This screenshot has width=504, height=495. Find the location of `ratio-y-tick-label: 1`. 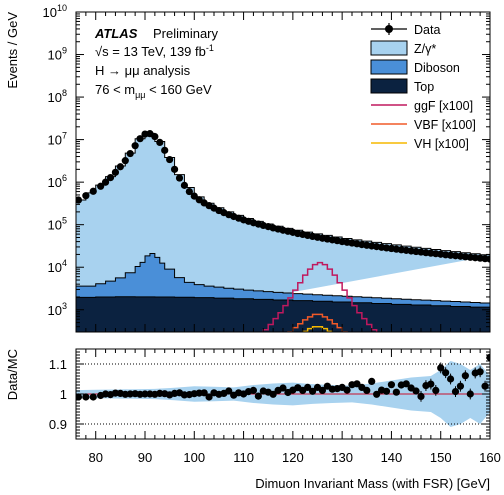

ratio-y-tick-label: 1 is located at coordinates (63, 394).